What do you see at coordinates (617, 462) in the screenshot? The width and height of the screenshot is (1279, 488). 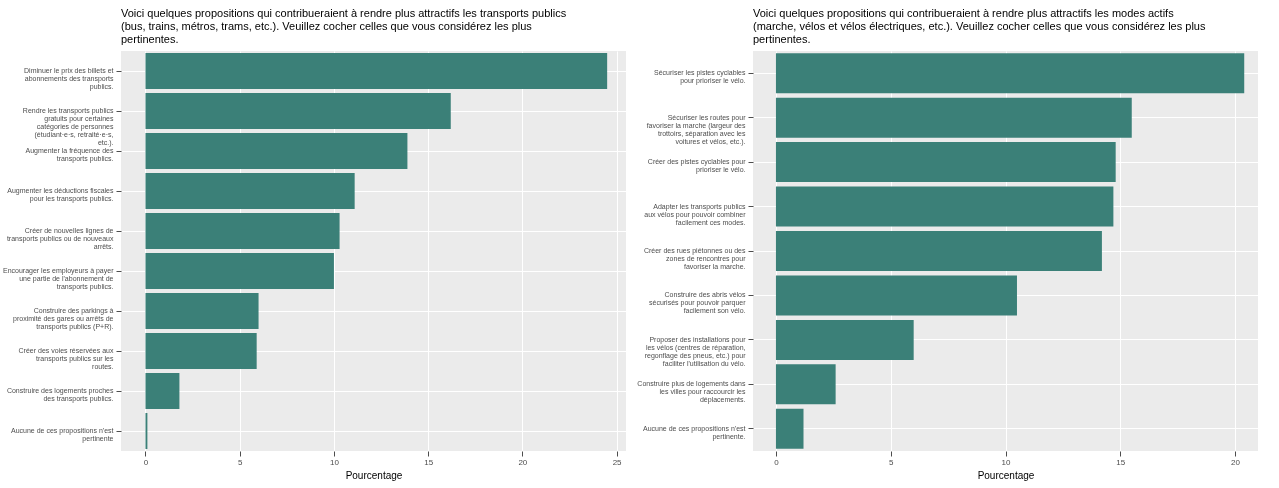 I see `x-tick-label: 25` at bounding box center [617, 462].